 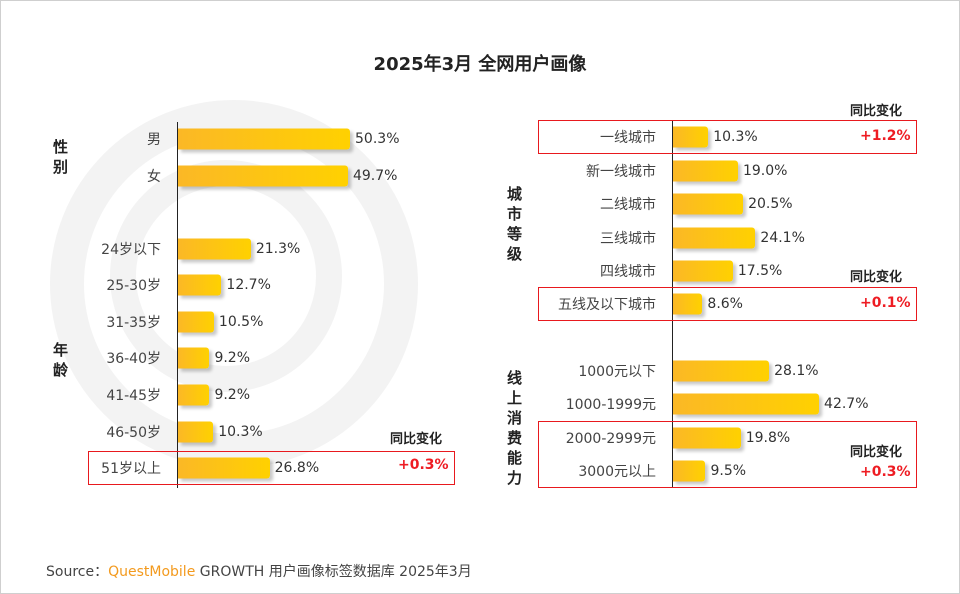 I want to click on value-label: 19.8%, so click(x=768, y=438).